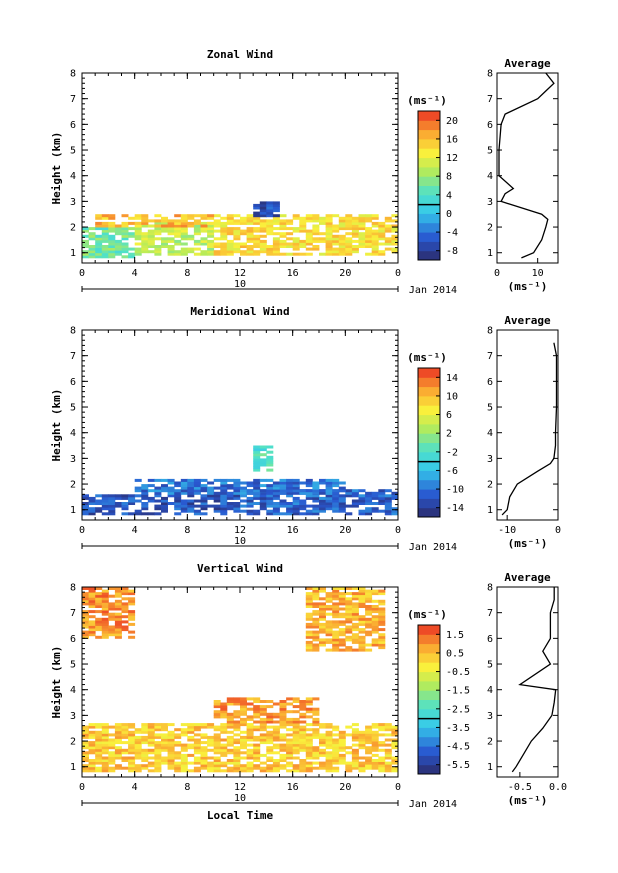 The image size is (618, 873). I want to click on colorbar-tick-label: -4, so click(452, 233).